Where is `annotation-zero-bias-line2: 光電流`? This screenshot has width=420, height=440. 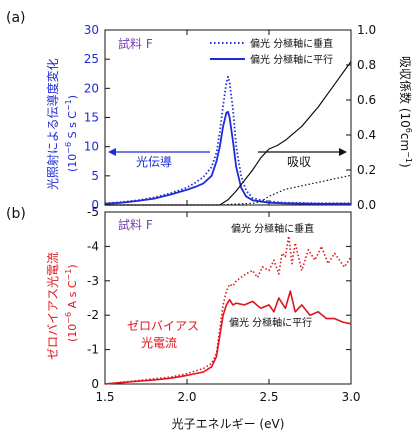
annotation-zero-bias-line2: 光電流 is located at coordinates (159, 343).